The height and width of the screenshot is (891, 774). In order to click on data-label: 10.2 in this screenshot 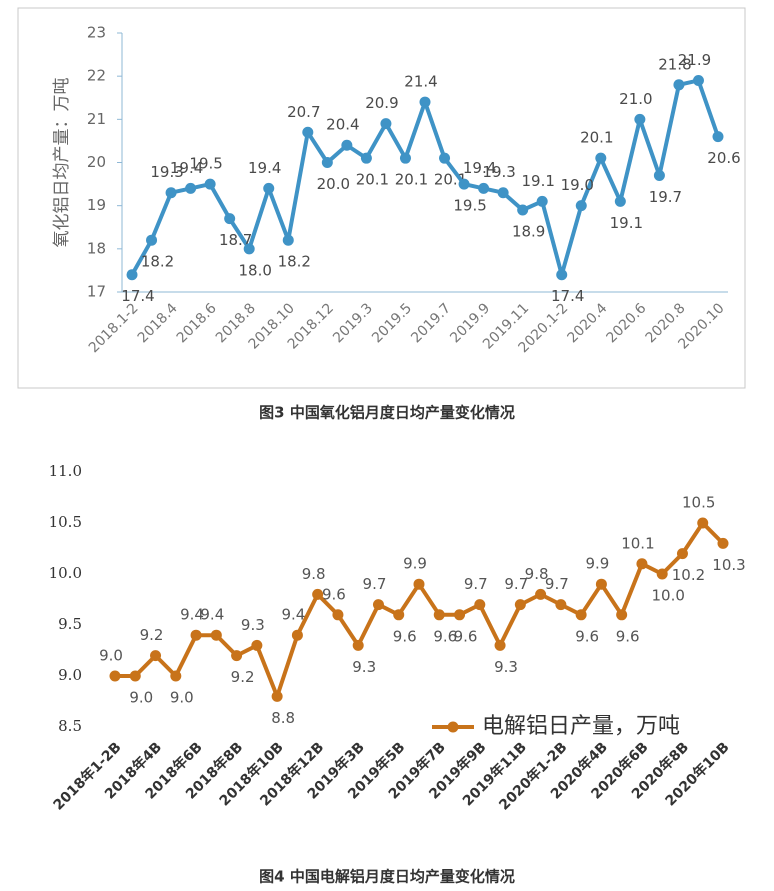, I will do `click(688, 575)`.